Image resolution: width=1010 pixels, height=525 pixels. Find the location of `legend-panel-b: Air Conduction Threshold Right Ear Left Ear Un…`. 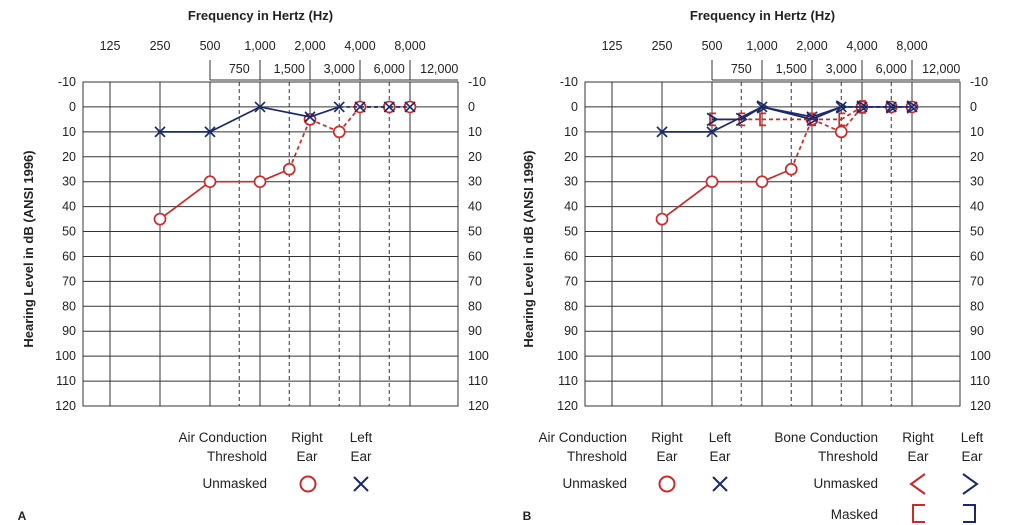

legend-panel-b: Air Conduction Threshold Right Ear Left Ear Un… is located at coordinates (761, 476).